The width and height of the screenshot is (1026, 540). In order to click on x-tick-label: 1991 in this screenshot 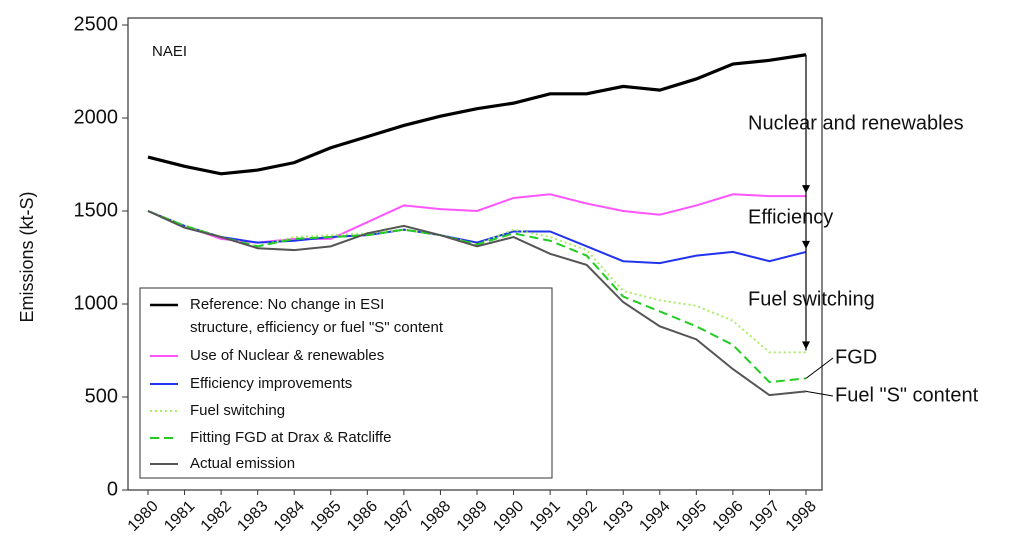, I will do `click(545, 516)`.